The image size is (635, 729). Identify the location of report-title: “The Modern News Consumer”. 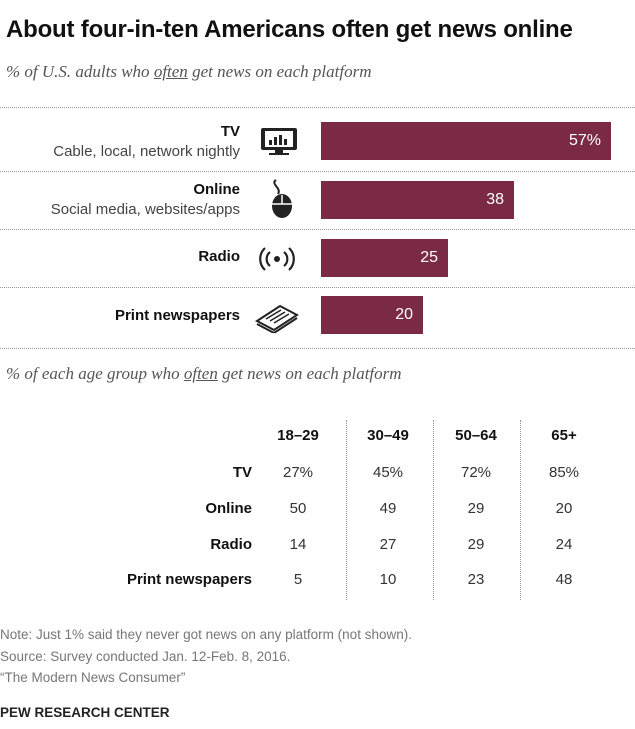
(93, 677).